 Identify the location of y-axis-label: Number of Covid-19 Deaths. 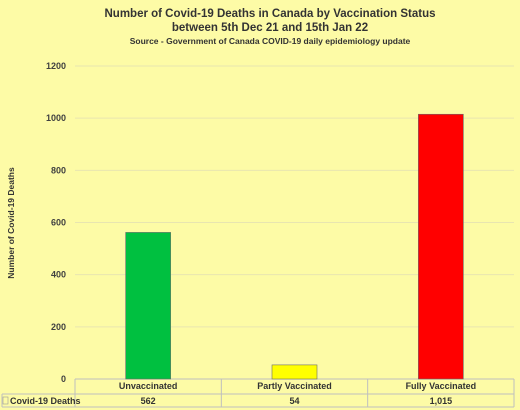
(11, 223).